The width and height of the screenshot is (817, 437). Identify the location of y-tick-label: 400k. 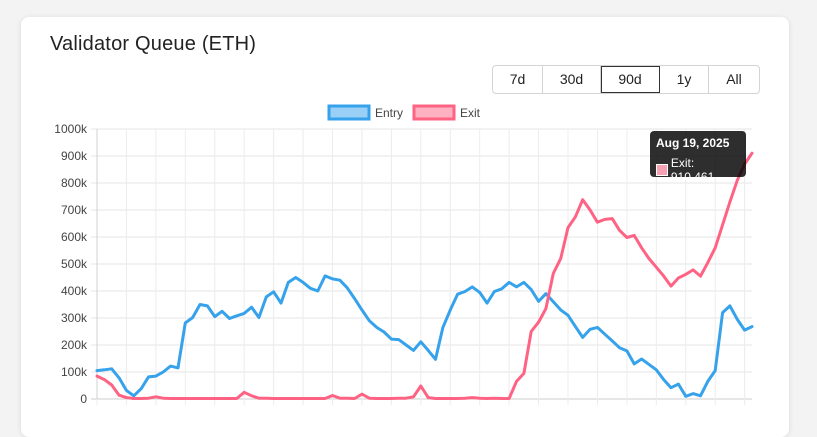
(74, 291).